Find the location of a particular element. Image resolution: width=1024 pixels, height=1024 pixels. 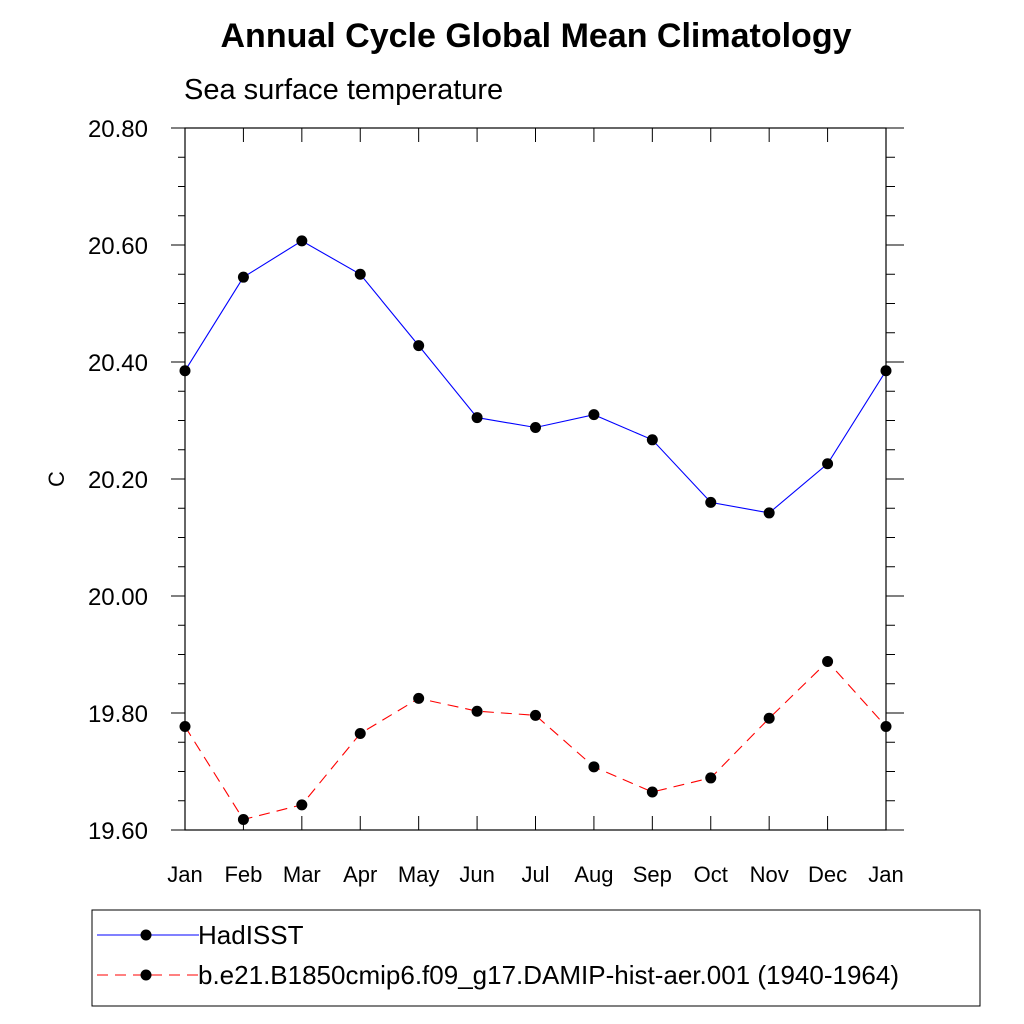

x-tick-label: Mar is located at coordinates (302, 874).